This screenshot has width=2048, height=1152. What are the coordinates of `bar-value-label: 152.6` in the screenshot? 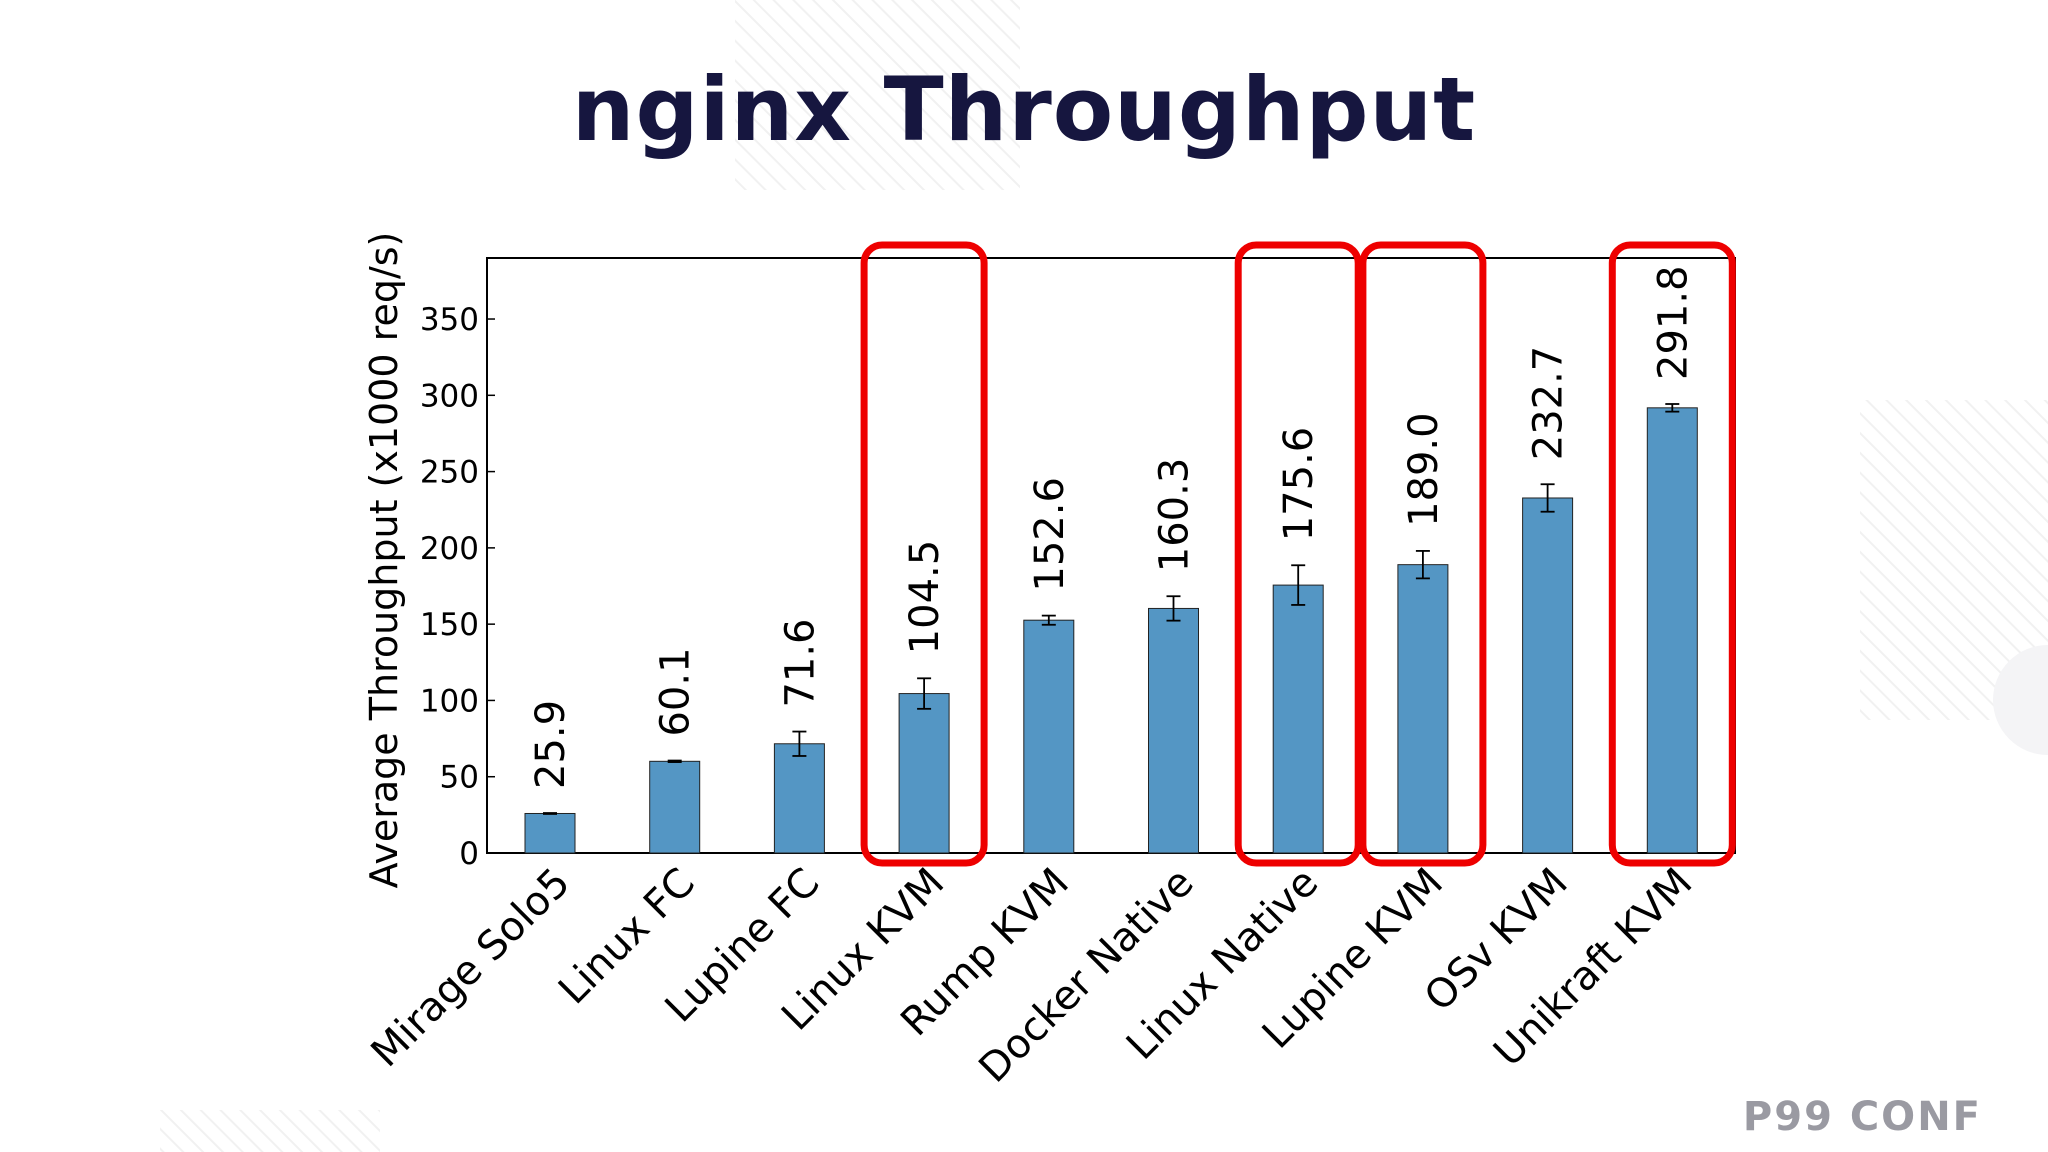 It's located at (1050, 534).